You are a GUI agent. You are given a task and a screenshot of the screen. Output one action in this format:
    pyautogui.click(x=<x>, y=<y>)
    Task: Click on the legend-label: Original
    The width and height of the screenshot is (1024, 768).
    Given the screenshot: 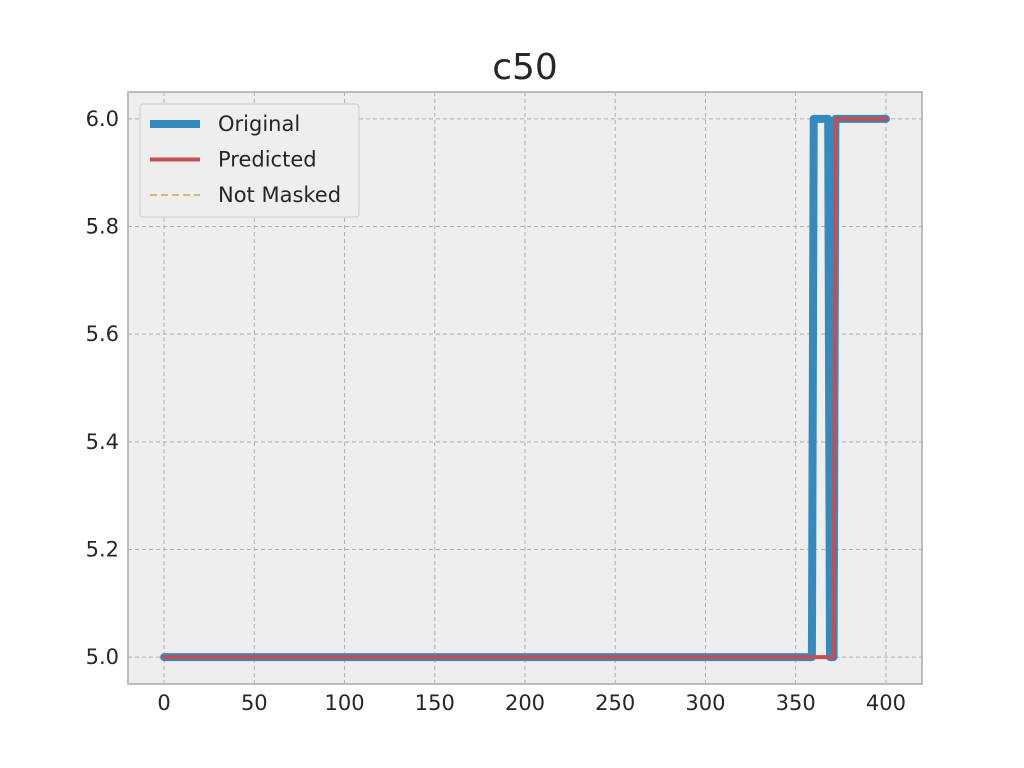 What is the action you would take?
    pyautogui.click(x=259, y=124)
    